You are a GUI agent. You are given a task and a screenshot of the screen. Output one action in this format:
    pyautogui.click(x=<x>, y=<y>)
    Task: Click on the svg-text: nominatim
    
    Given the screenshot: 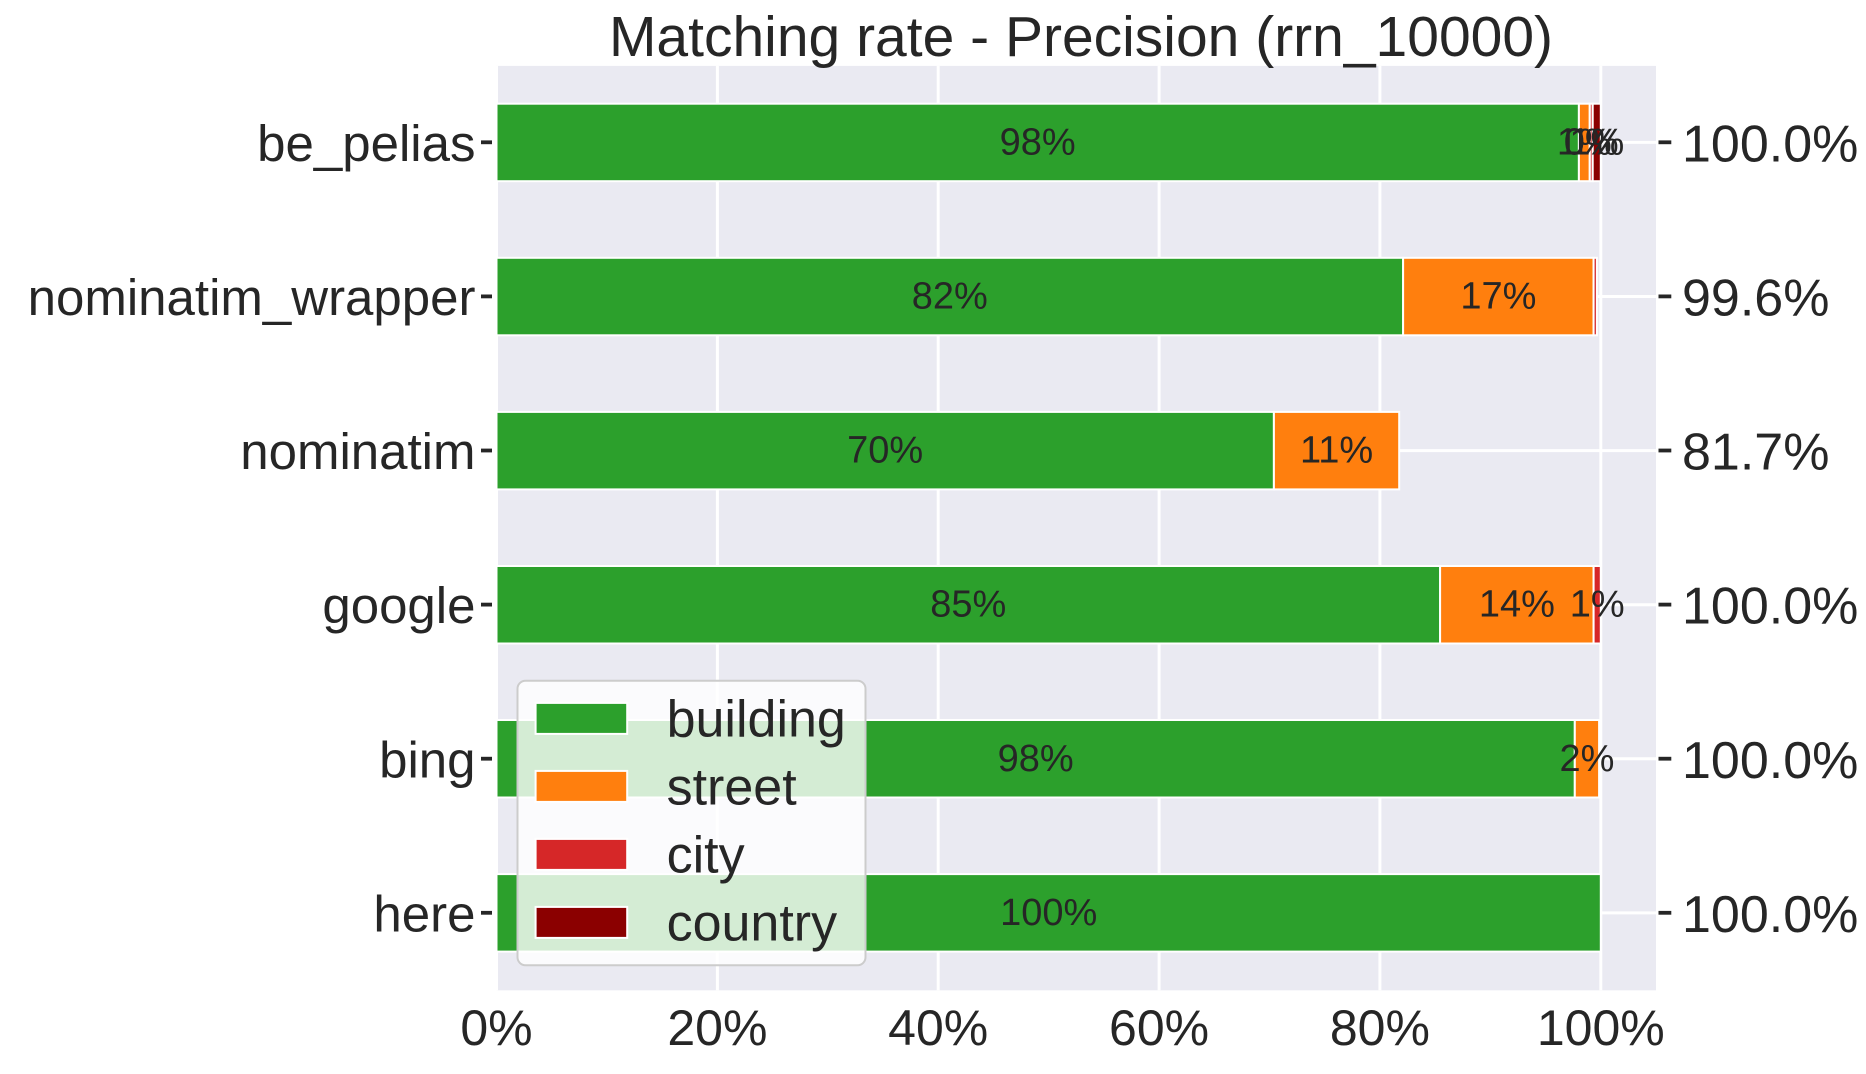 What is the action you would take?
    pyautogui.click(x=357, y=451)
    